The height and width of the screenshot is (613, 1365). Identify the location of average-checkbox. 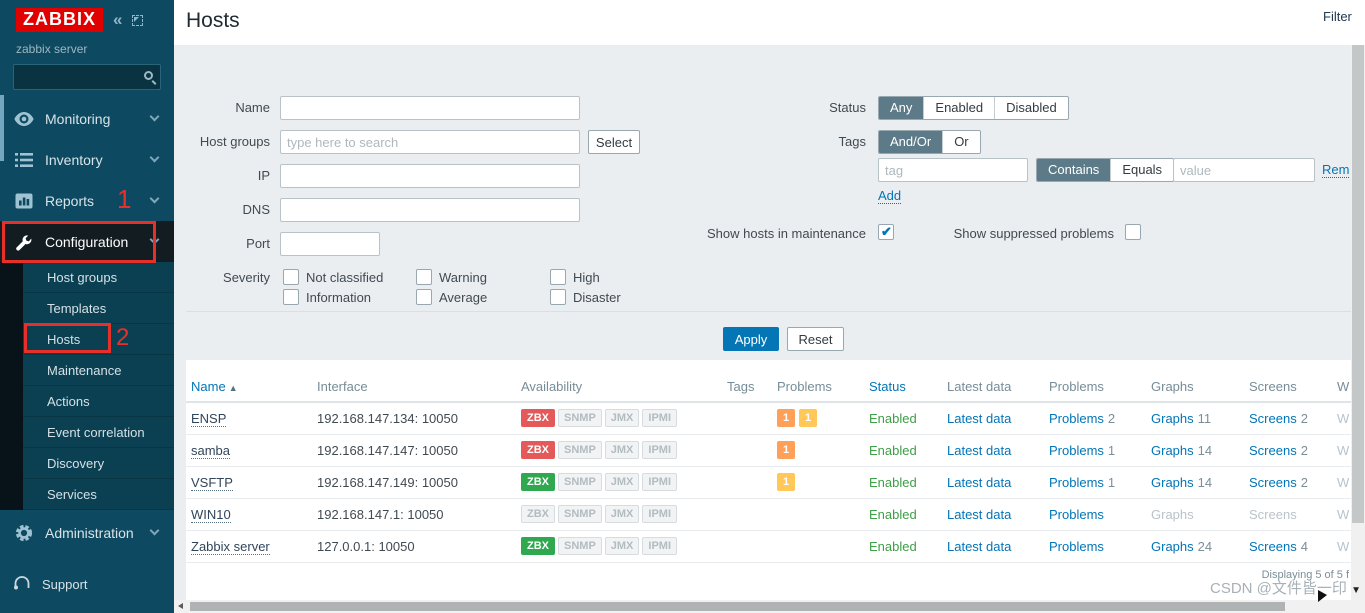
(424, 297).